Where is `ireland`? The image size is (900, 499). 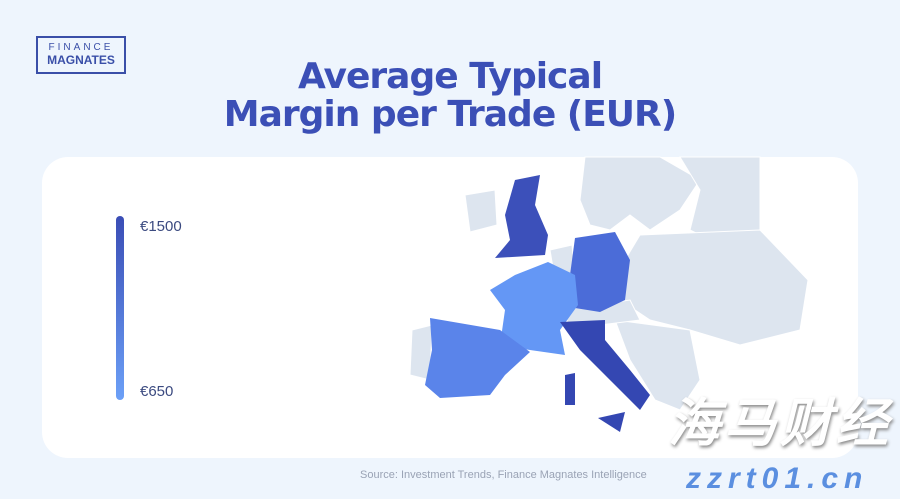
ireland is located at coordinates (481, 211).